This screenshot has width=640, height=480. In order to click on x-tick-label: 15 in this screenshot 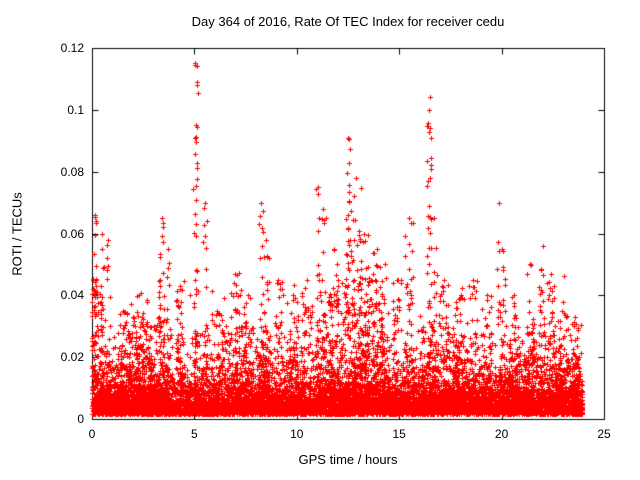, I will do `click(399, 434)`.